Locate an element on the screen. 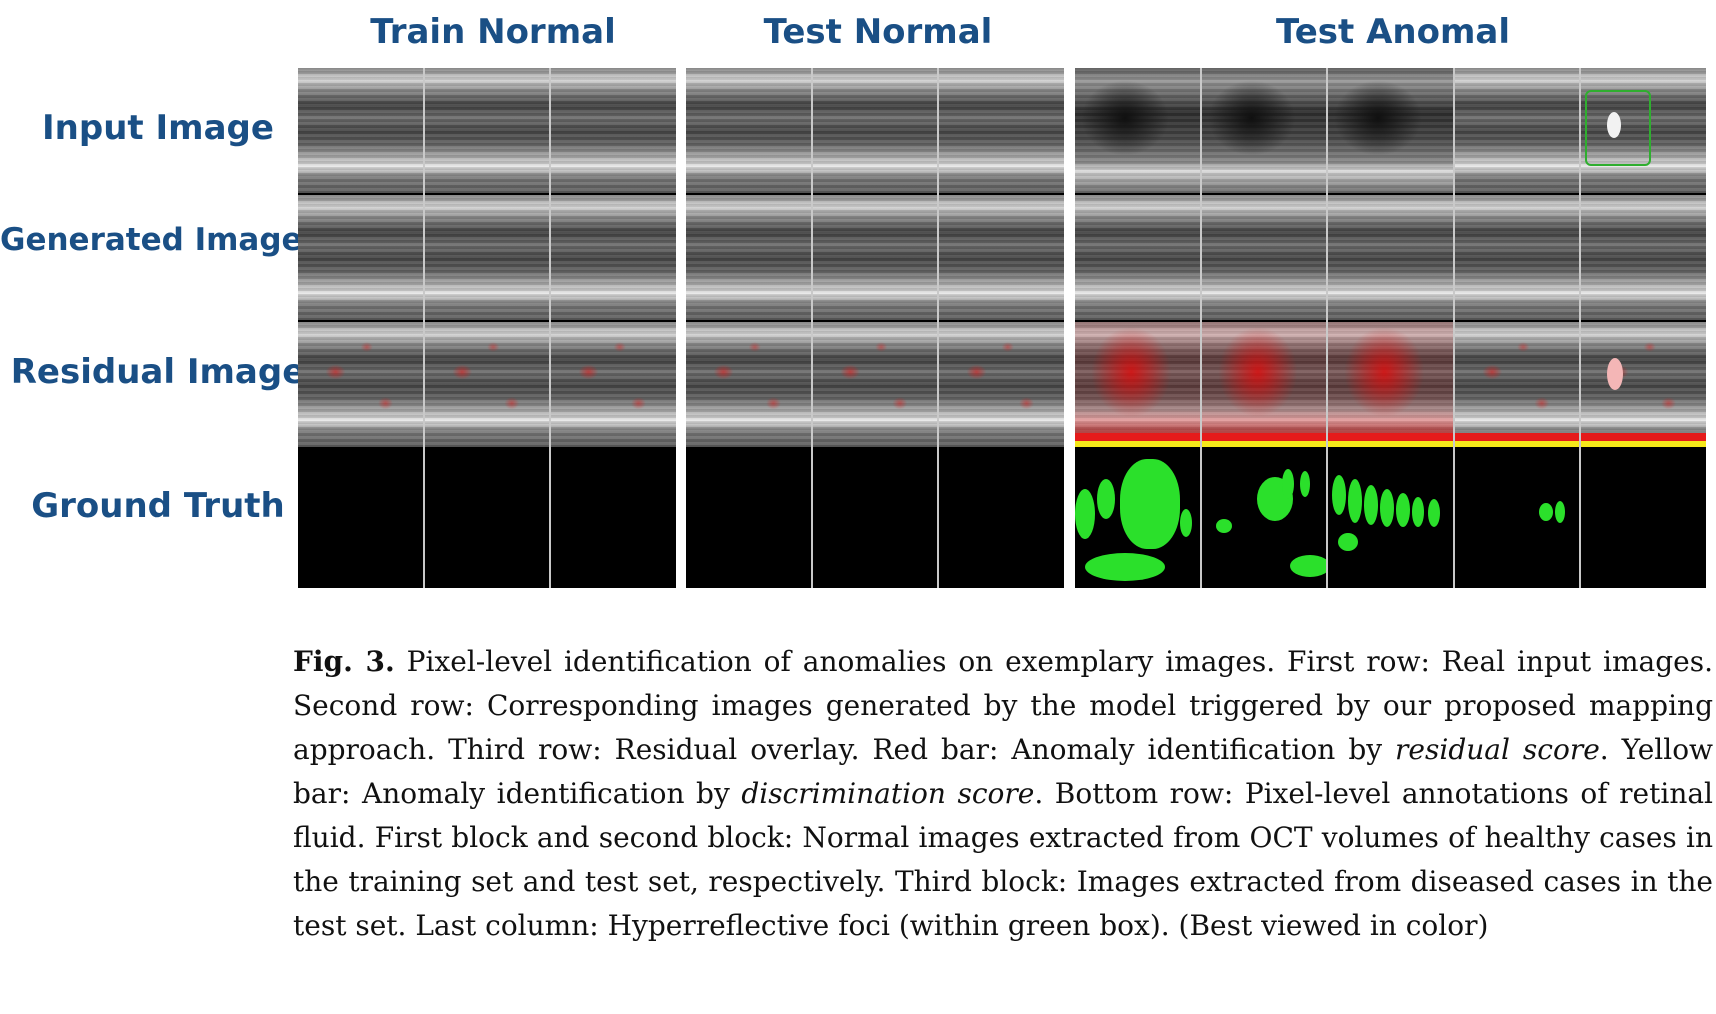 This screenshot has width=1716, height=1014. caption-italic-residual-score: residual score is located at coordinates (1497, 749).